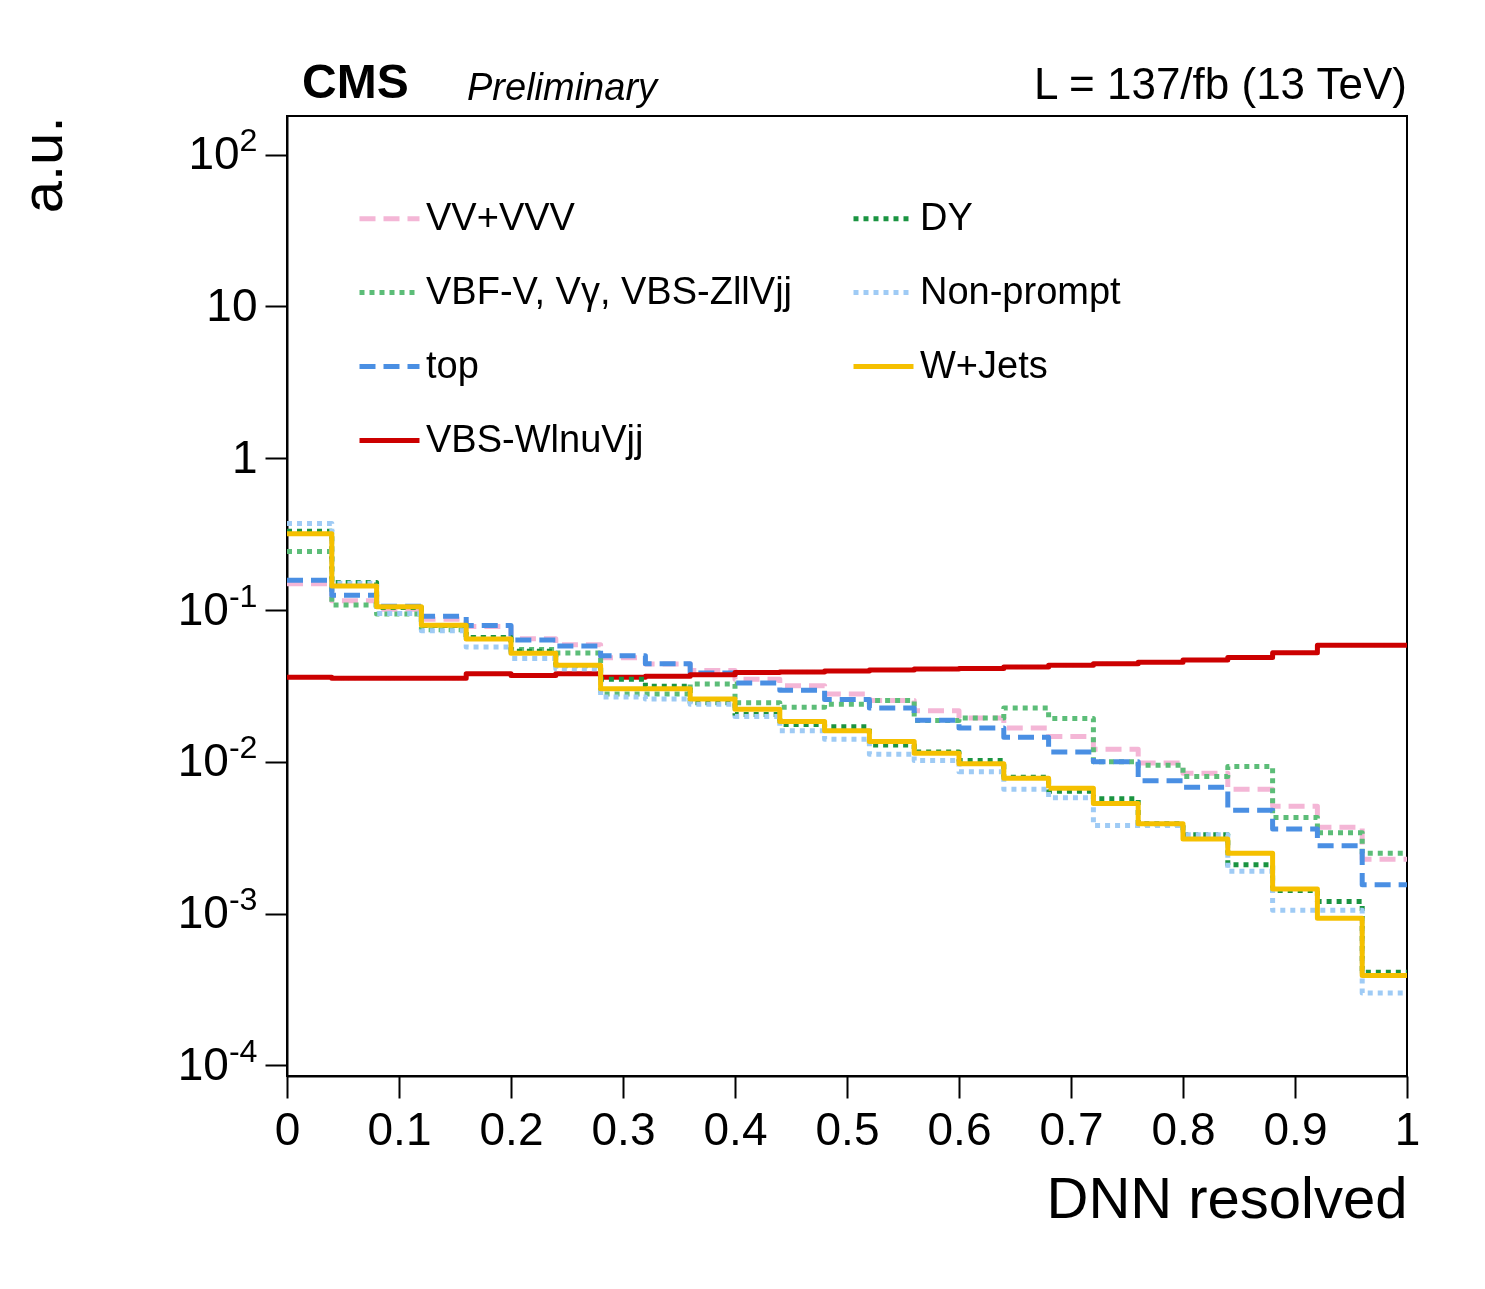  Describe the element at coordinates (959, 1128) in the screenshot. I see `x-tick-label: 0.6` at that location.